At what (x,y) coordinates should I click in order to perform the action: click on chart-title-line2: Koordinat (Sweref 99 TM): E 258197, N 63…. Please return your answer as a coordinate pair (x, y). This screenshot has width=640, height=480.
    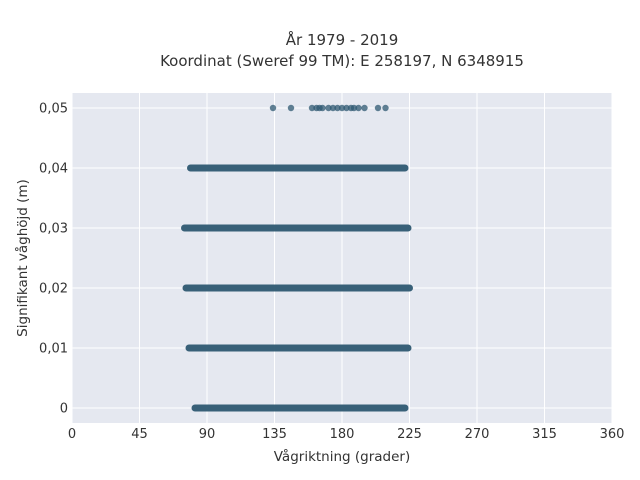
    Looking at the image, I should click on (342, 61).